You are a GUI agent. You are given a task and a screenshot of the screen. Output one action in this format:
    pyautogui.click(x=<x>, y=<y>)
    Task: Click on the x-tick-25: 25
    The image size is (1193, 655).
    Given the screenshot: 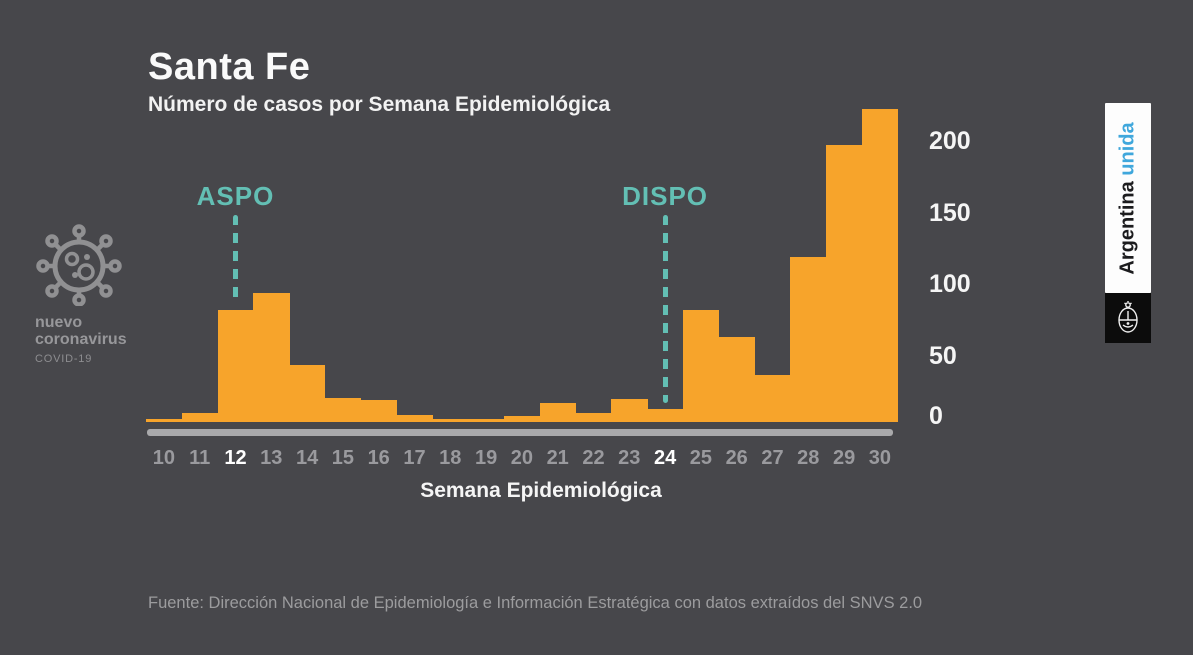 What is the action you would take?
    pyautogui.click(x=701, y=458)
    